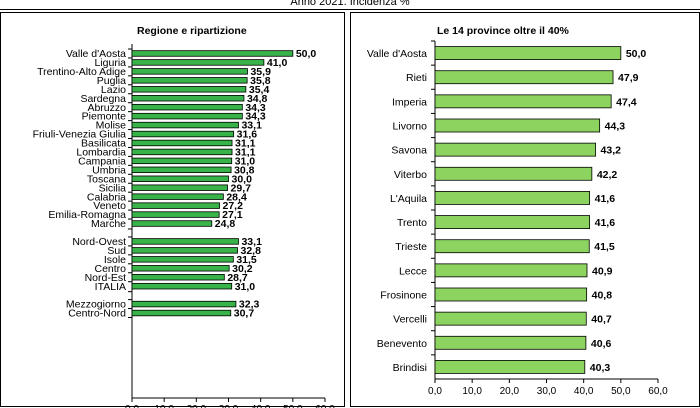  Describe the element at coordinates (87, 215) in the screenshot. I see `category-label-emilia-romagna: Emilia-Romagna` at that location.